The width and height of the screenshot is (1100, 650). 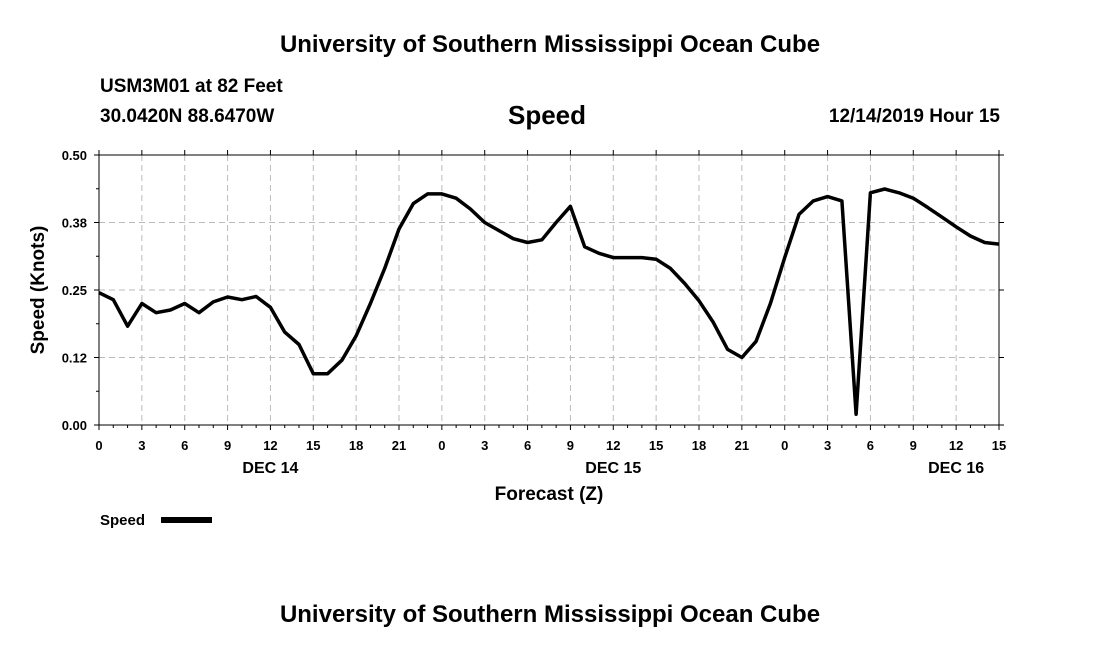 What do you see at coordinates (914, 116) in the screenshot?
I see `datetime-label: 12/14/2019 Hour 15` at bounding box center [914, 116].